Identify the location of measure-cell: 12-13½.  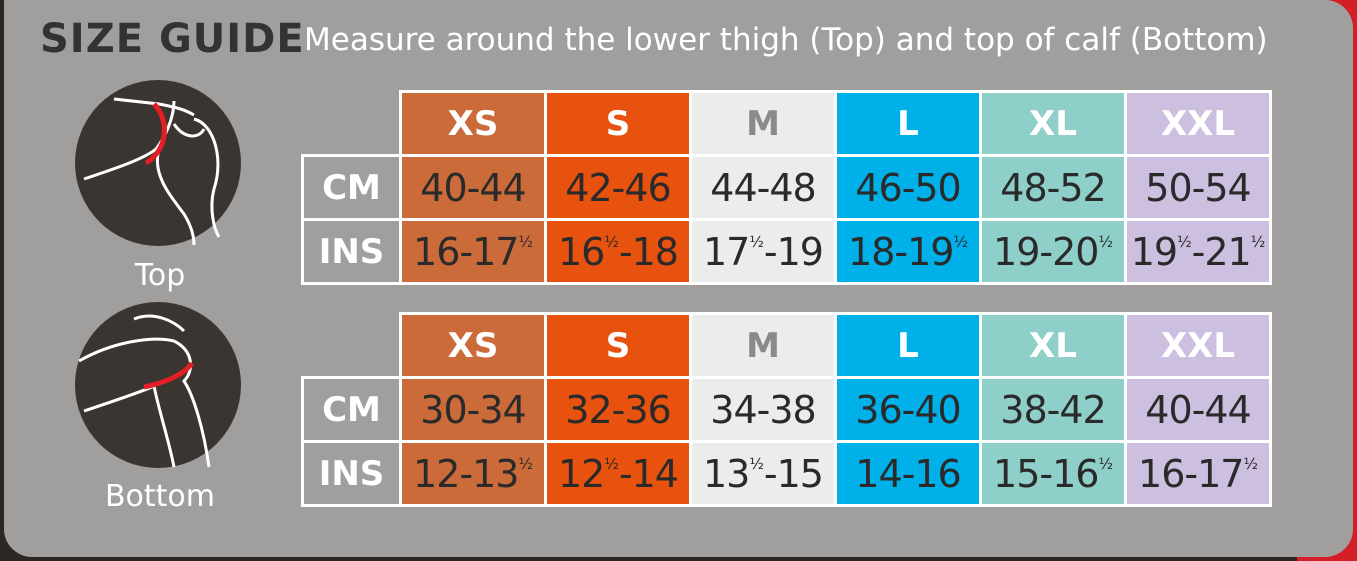
(473, 473).